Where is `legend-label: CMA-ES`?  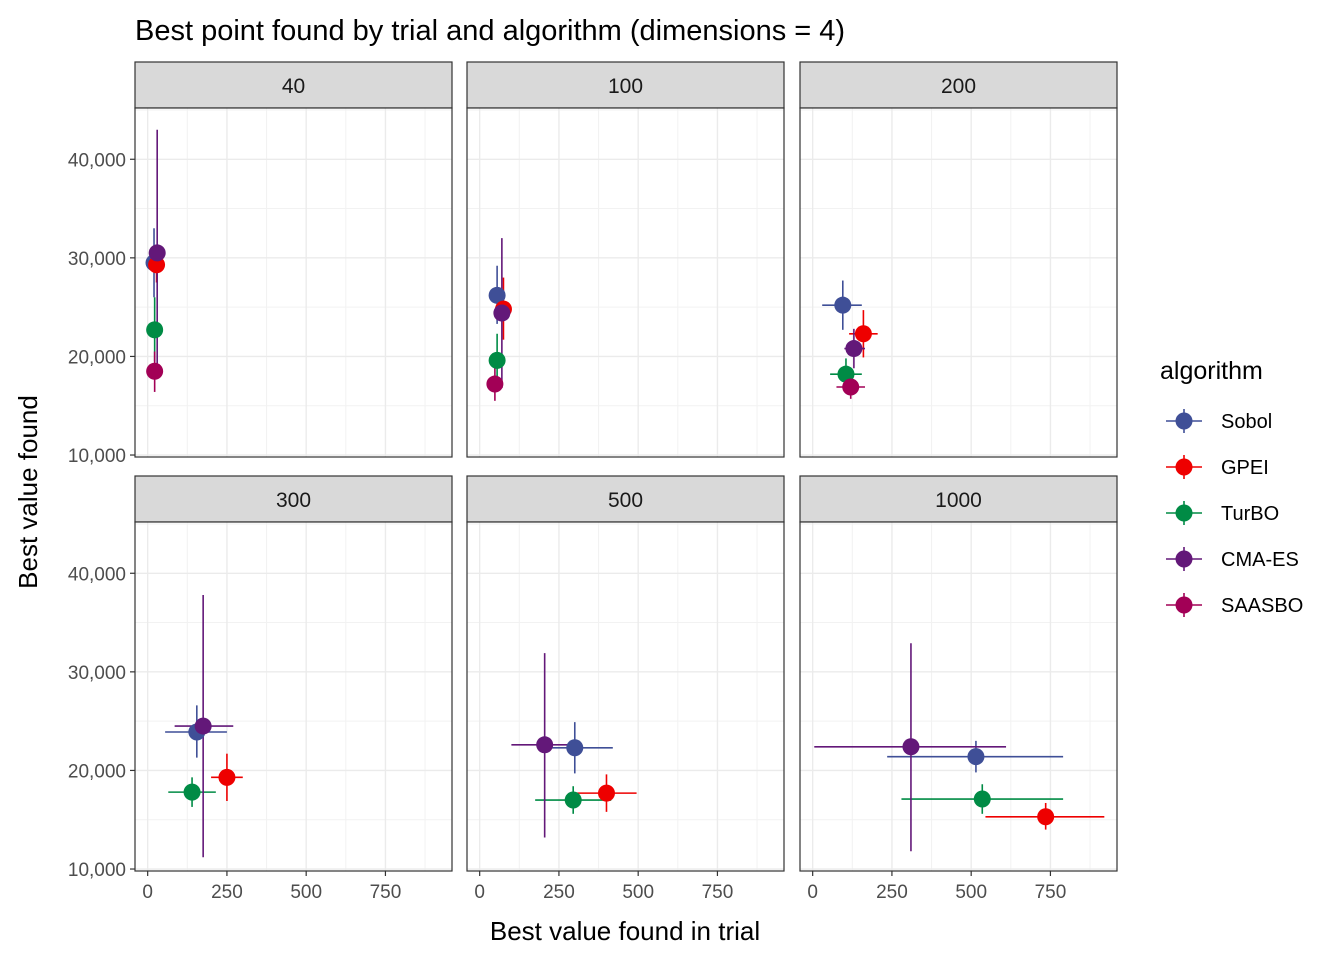 legend-label: CMA-ES is located at coordinates (1260, 560).